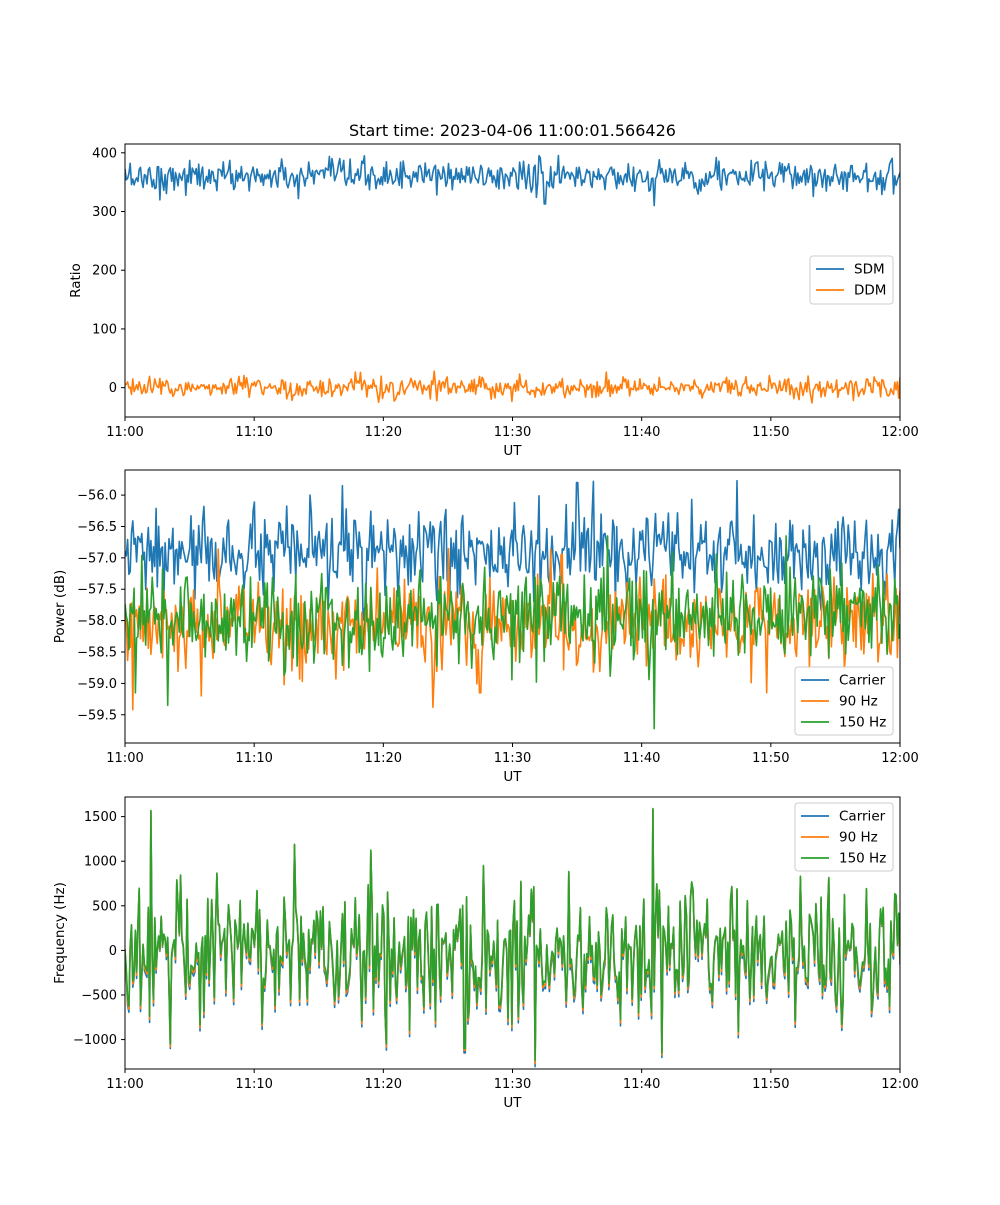 This screenshot has height=1205, width=1000. Describe the element at coordinates (100, 862) in the screenshot. I see `y-tick-label: 1000` at that location.